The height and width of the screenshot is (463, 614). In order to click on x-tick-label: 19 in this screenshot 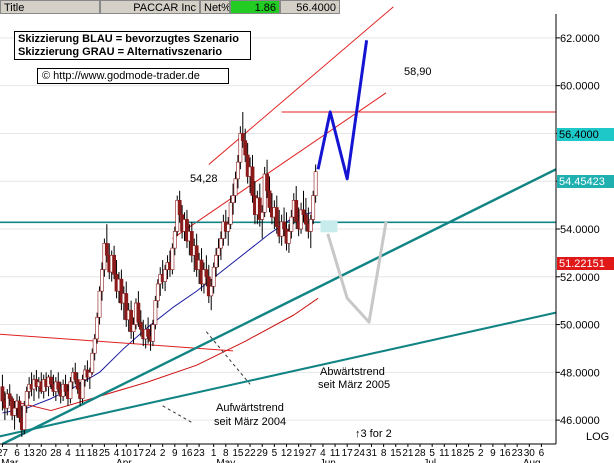, I will do `click(299, 453)`.